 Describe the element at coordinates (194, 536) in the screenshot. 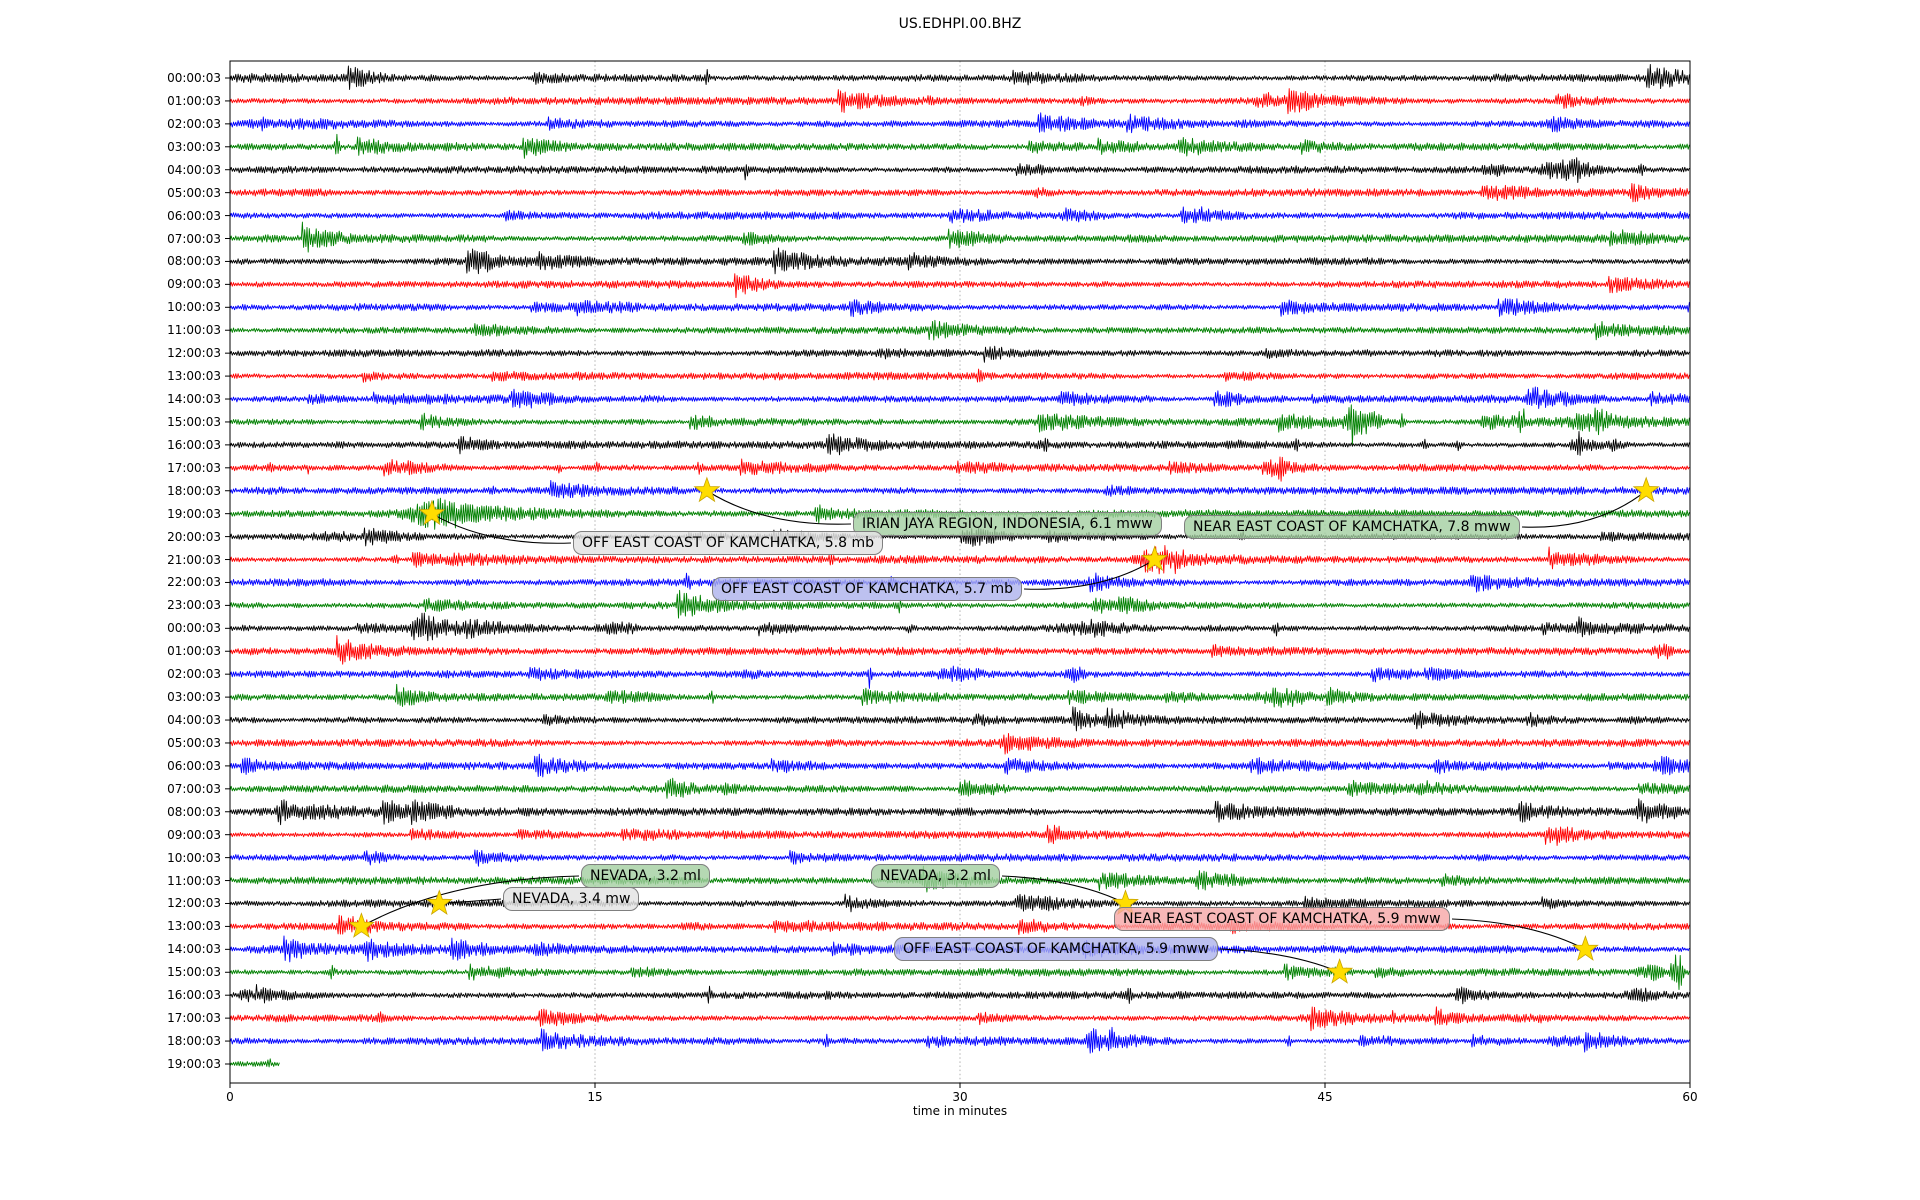

I see `y-tick-label: 20:00:03` at that location.